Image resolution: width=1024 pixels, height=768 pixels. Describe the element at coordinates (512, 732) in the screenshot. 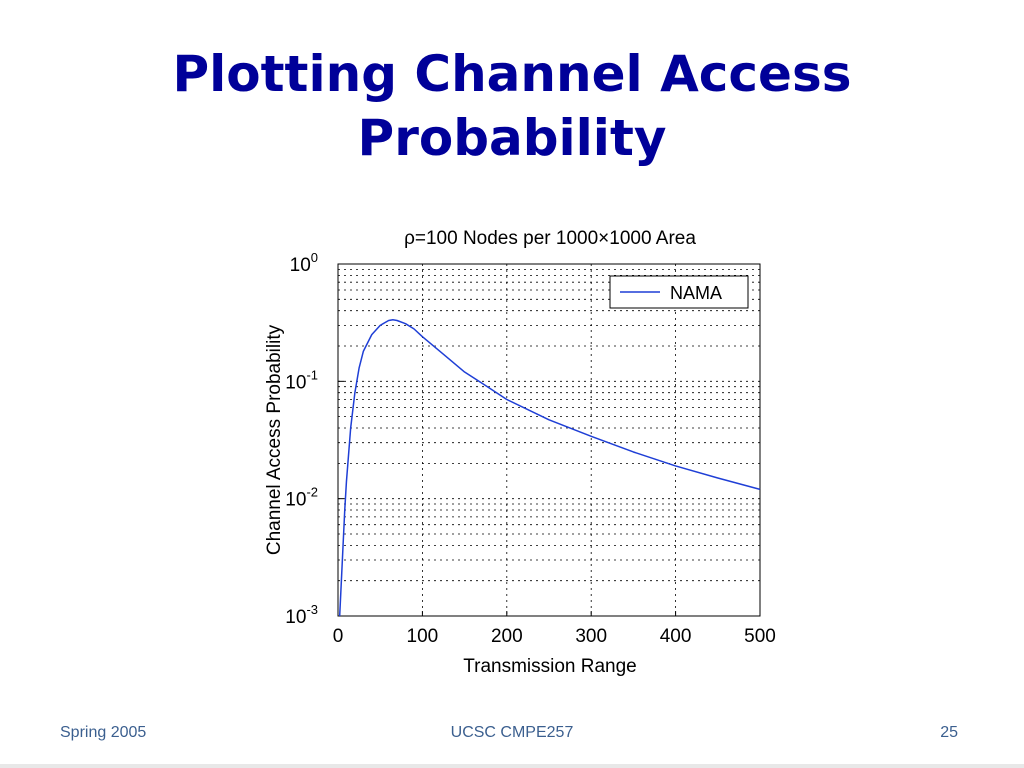

I see `footer-course: UCSC CMPE257` at that location.